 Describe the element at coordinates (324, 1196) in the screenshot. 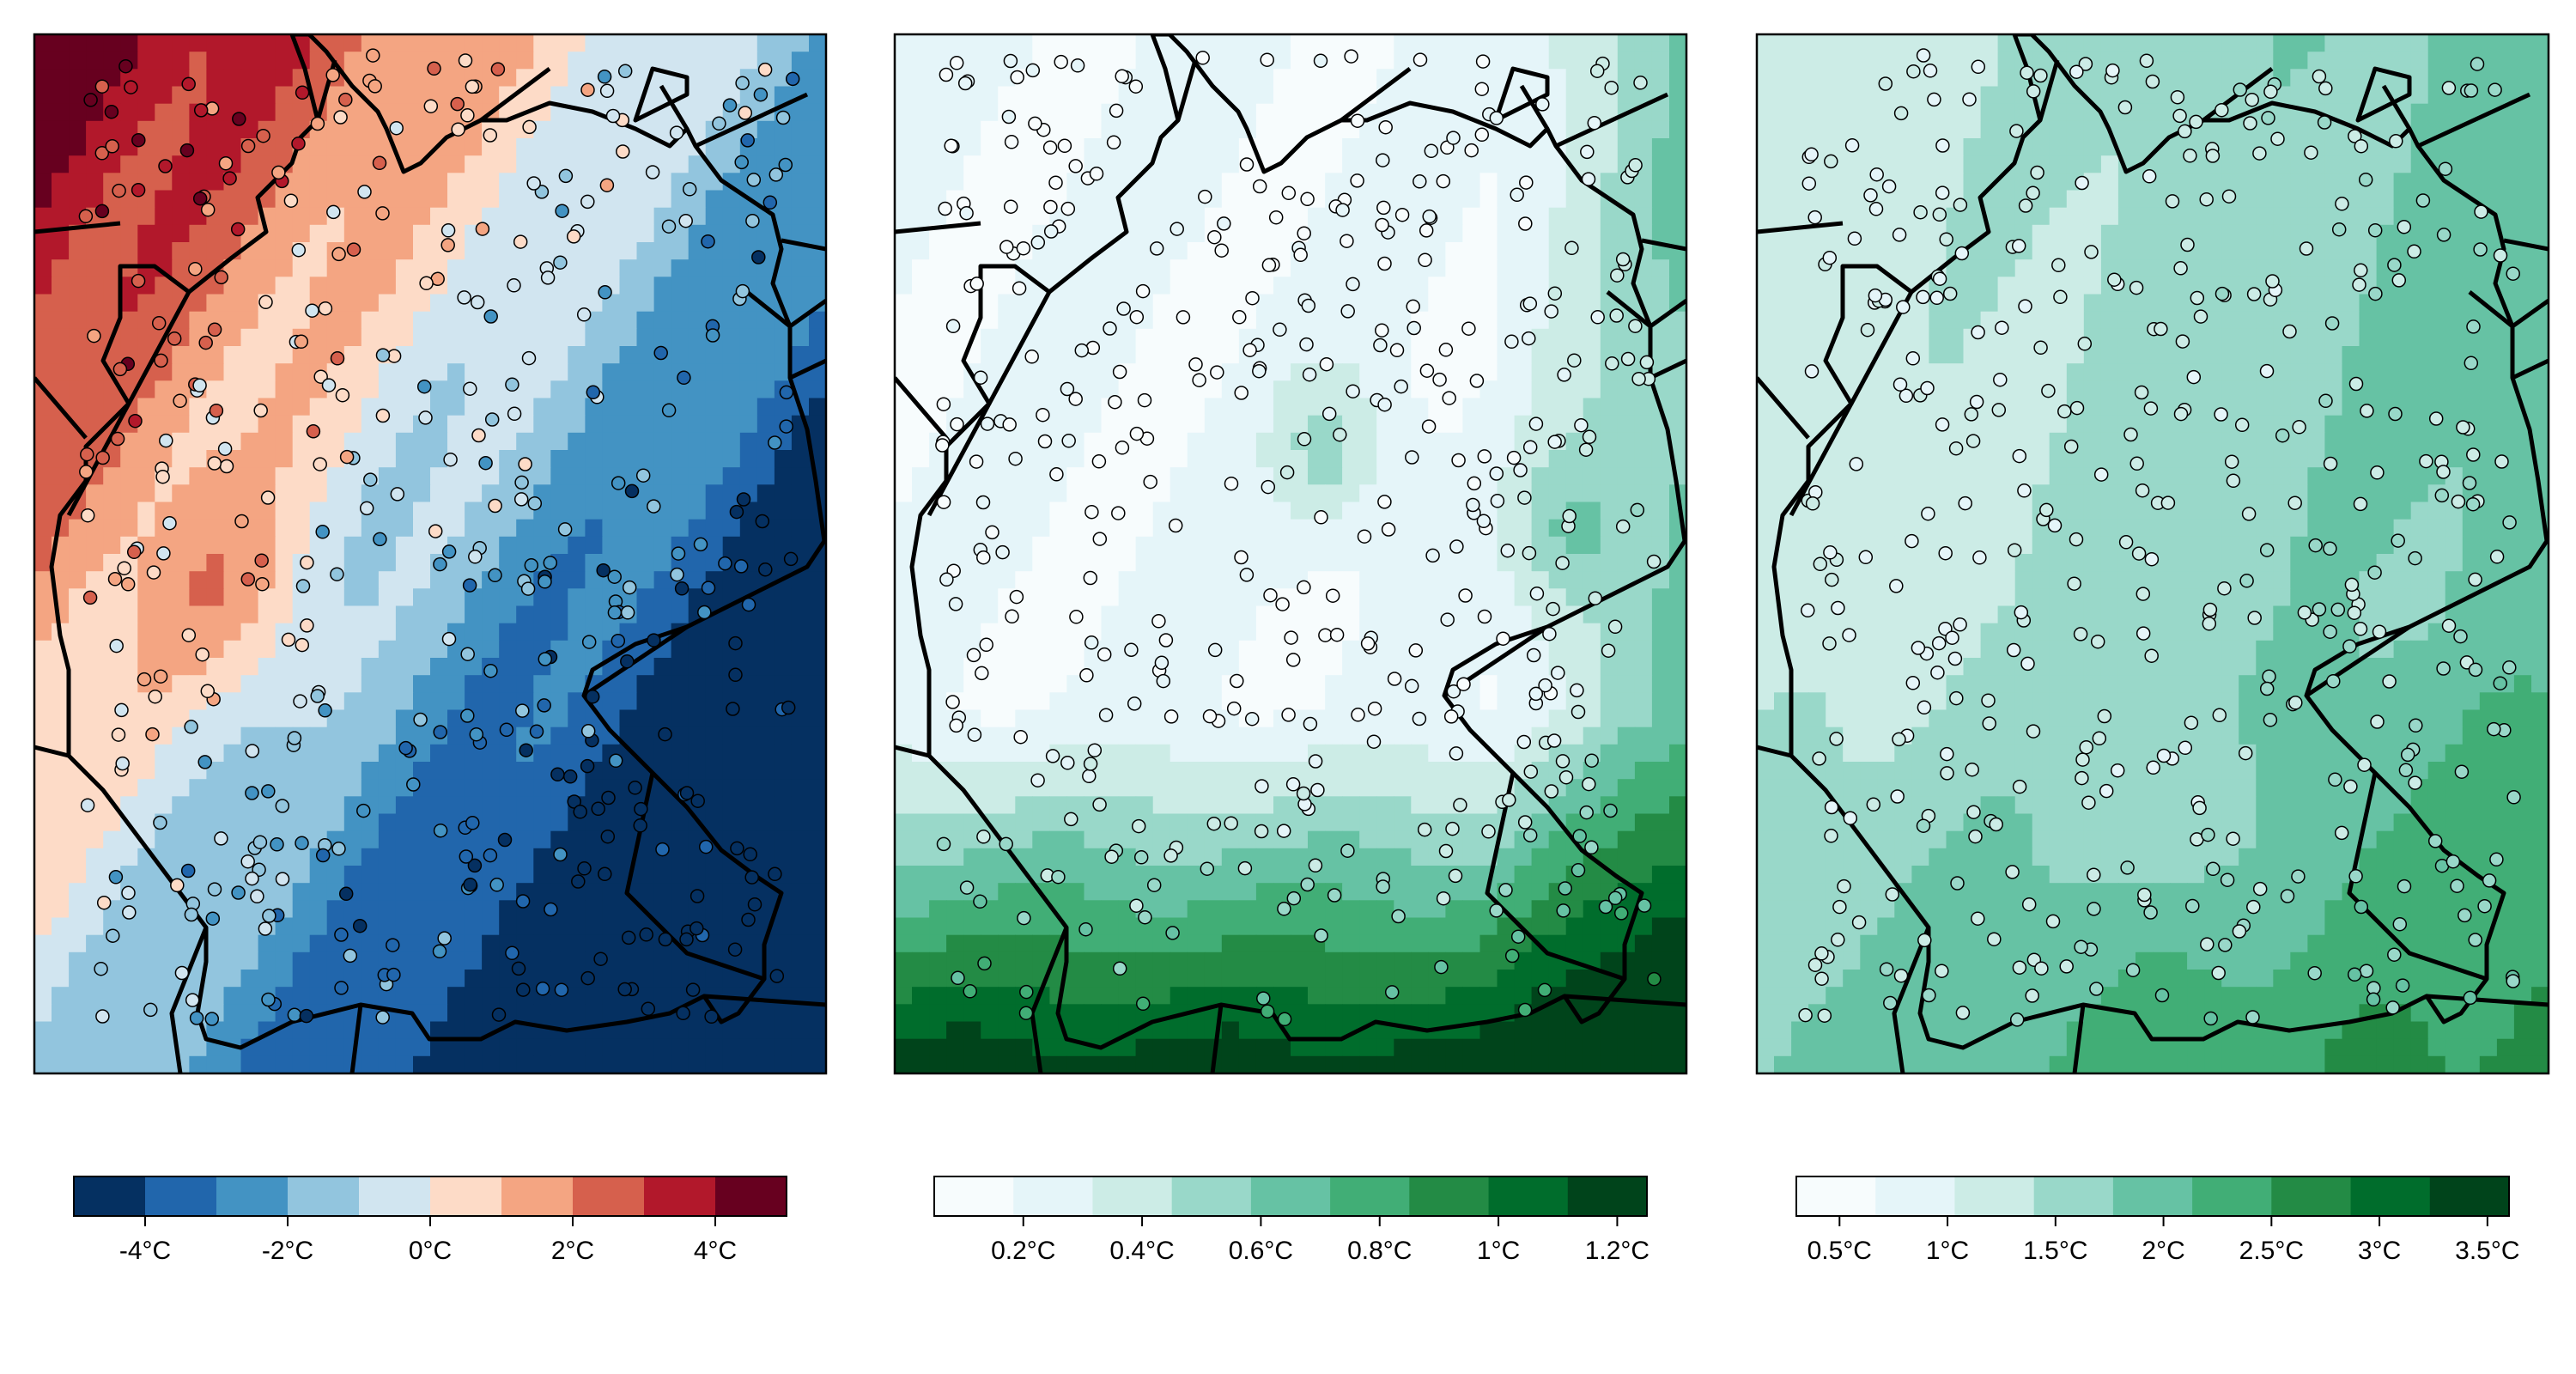

I see `colorbar-swatch` at that location.